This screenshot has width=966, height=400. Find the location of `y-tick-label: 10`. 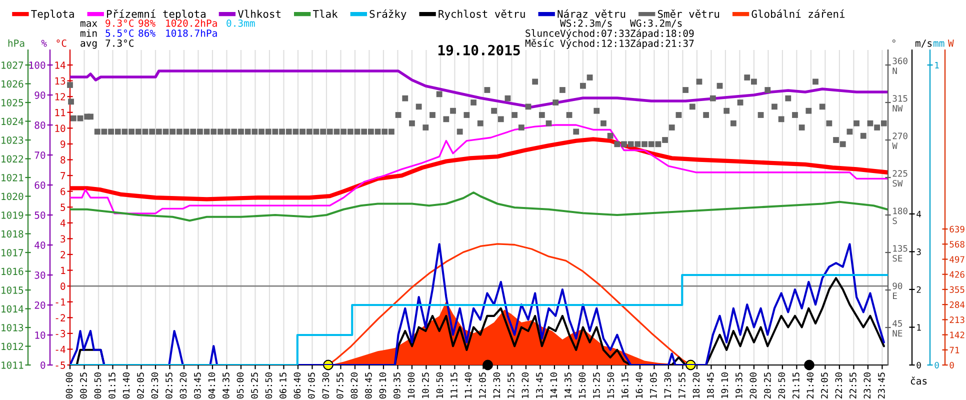

y-tick-label: 10 is located at coordinates (60, 128).